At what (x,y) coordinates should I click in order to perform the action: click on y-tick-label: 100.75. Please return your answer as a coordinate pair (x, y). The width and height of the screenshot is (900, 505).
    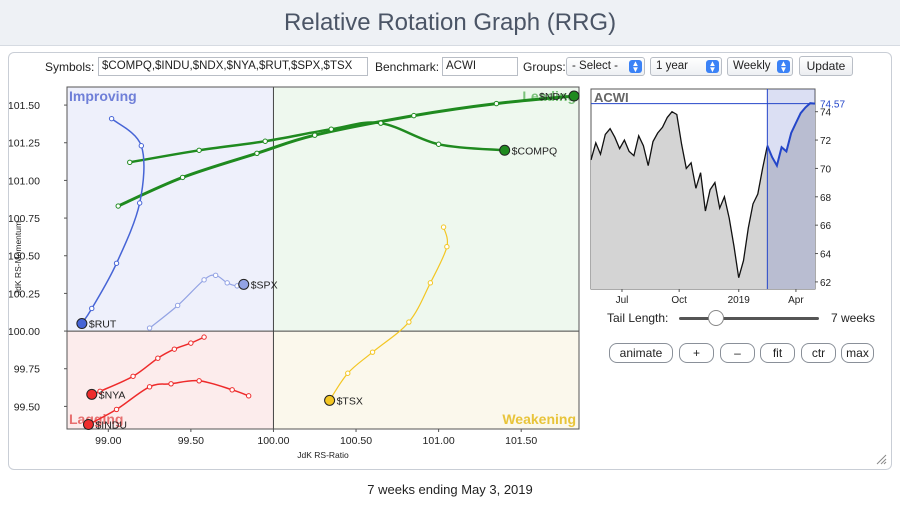
    Looking at the image, I should click on (24, 219).